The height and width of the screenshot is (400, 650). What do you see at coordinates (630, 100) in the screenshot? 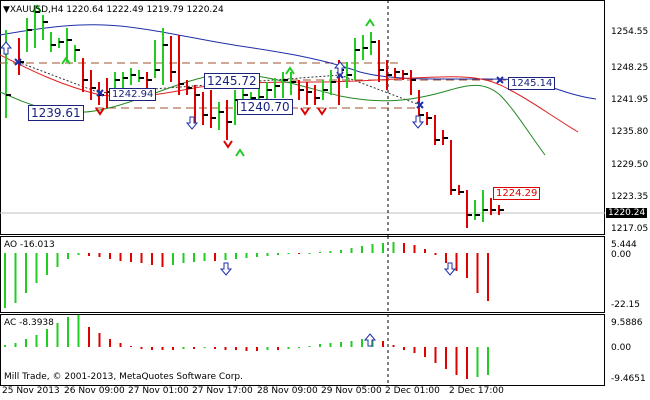
I see `price-axis-label: 1241.95` at bounding box center [630, 100].